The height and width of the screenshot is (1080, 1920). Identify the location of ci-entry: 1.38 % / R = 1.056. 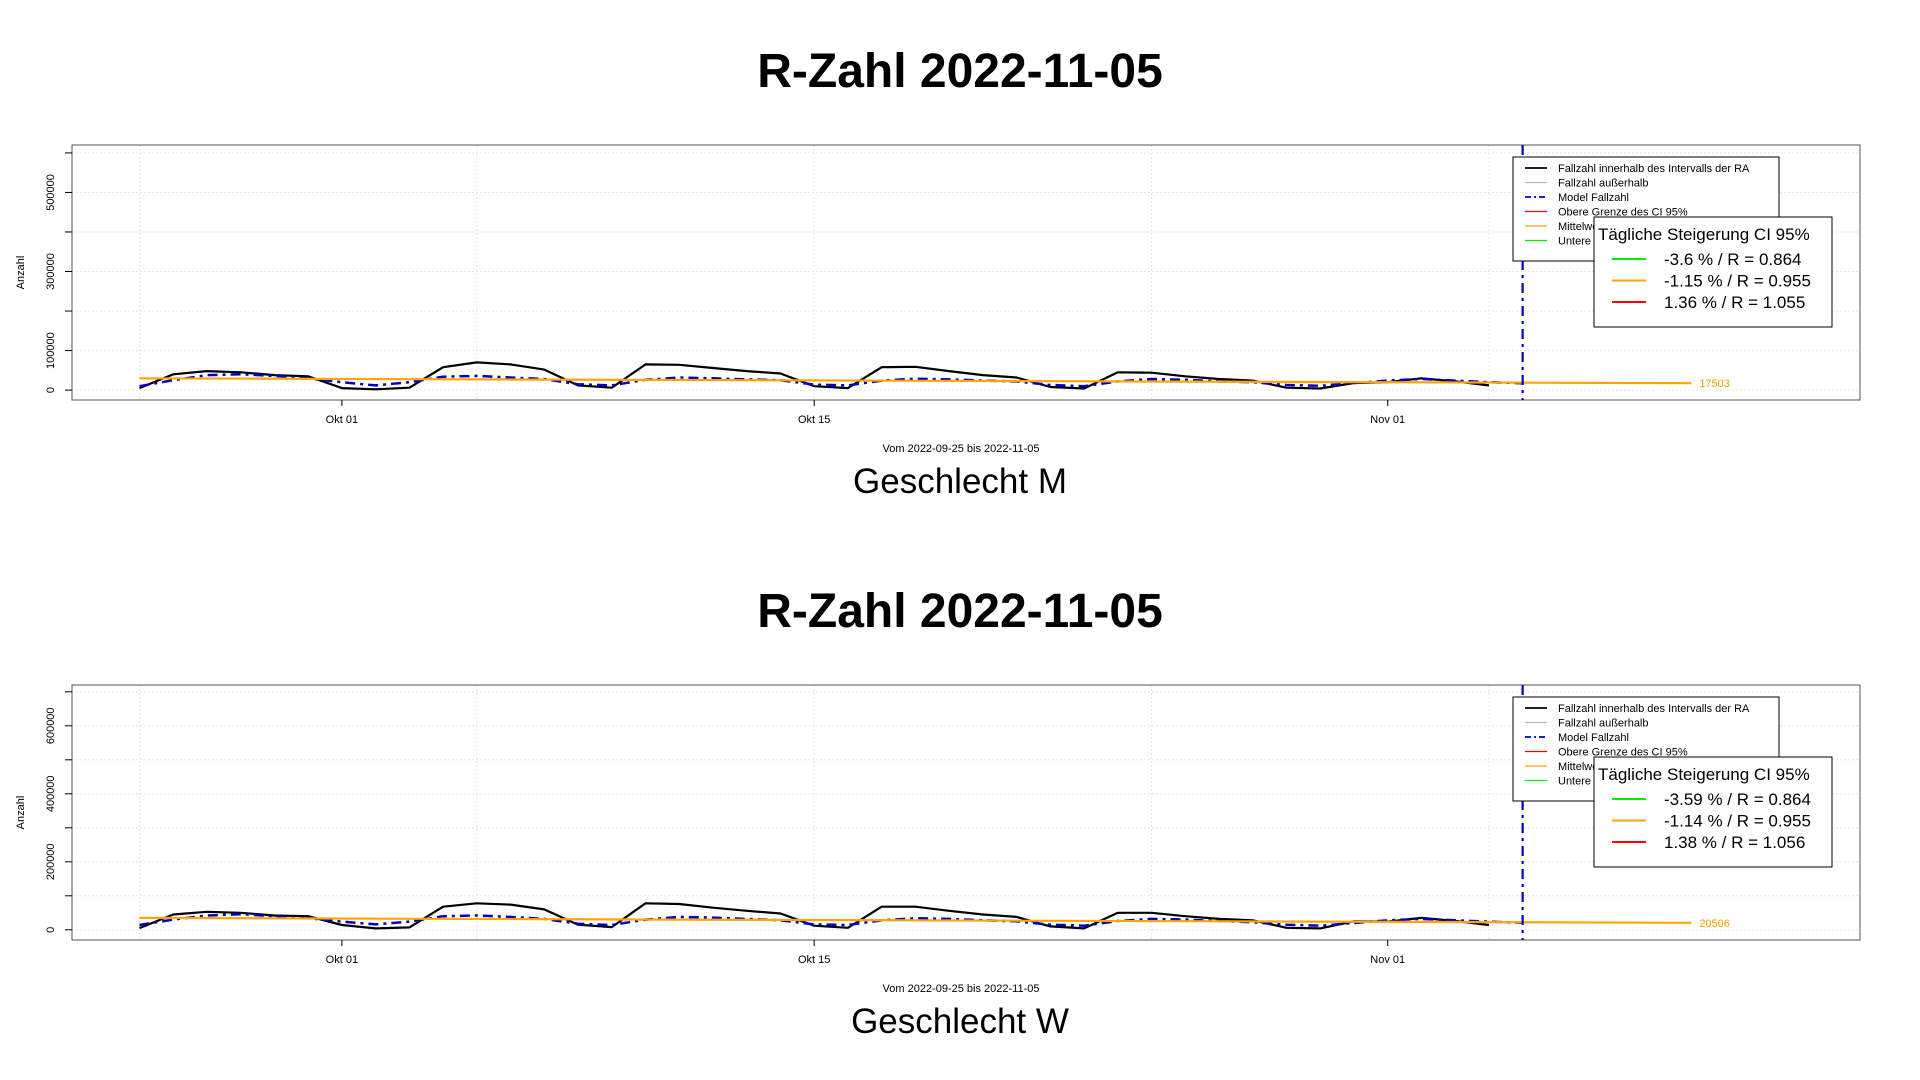
(1734, 842).